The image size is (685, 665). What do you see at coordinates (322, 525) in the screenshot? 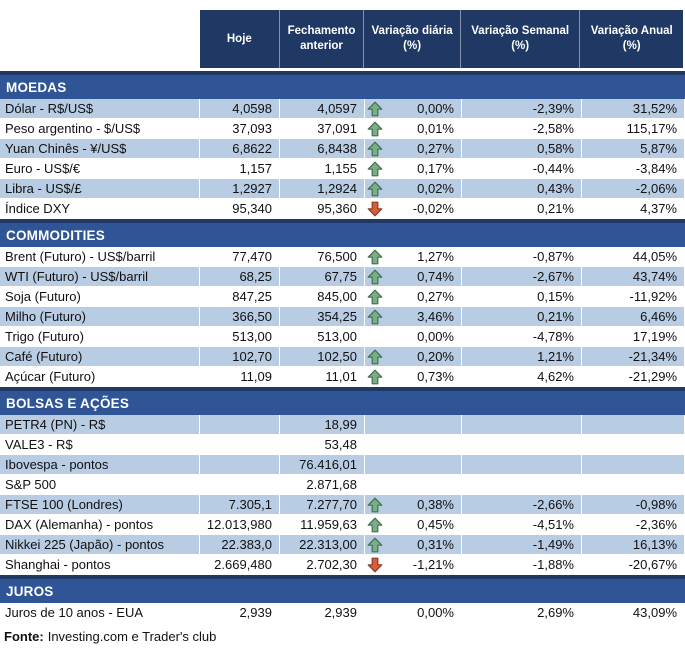
I see `cell-fechamento-anterior: 11.959,63` at bounding box center [322, 525].